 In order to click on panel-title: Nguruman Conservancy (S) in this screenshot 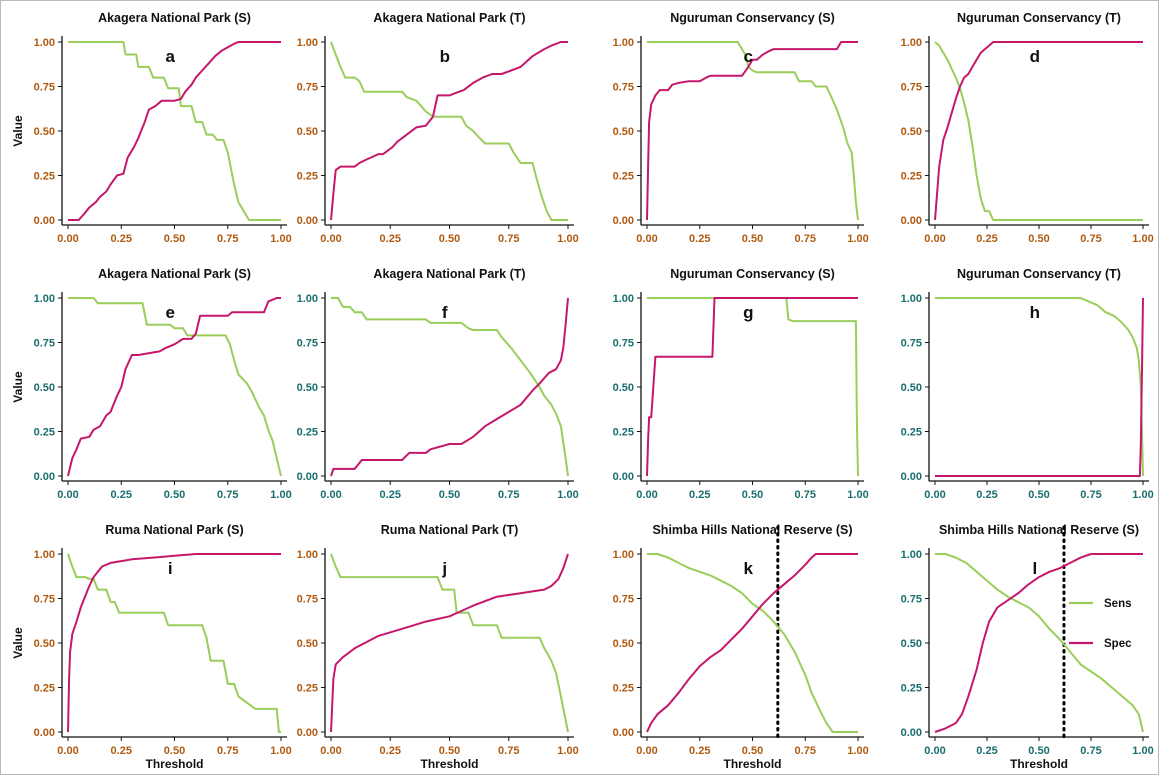, I will do `click(752, 18)`.